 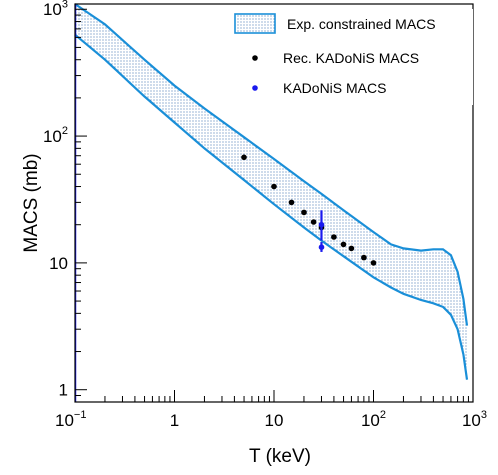 I want to click on y-tick-label: 10³, so click(x=55, y=9).